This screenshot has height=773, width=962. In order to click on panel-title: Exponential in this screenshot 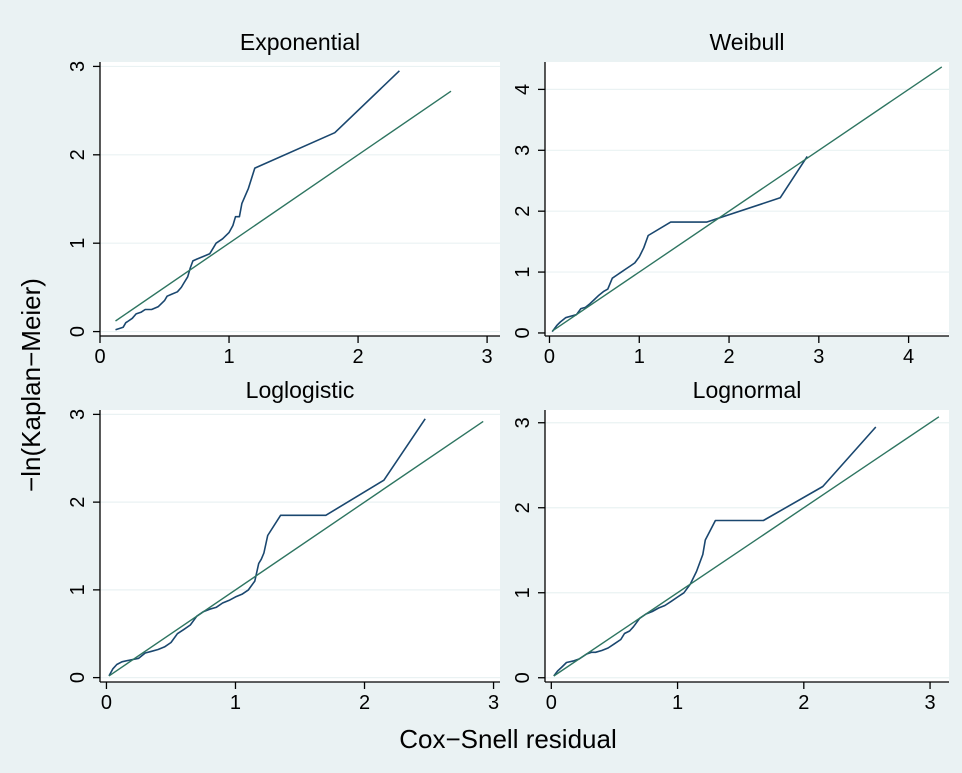, I will do `click(300, 42)`.